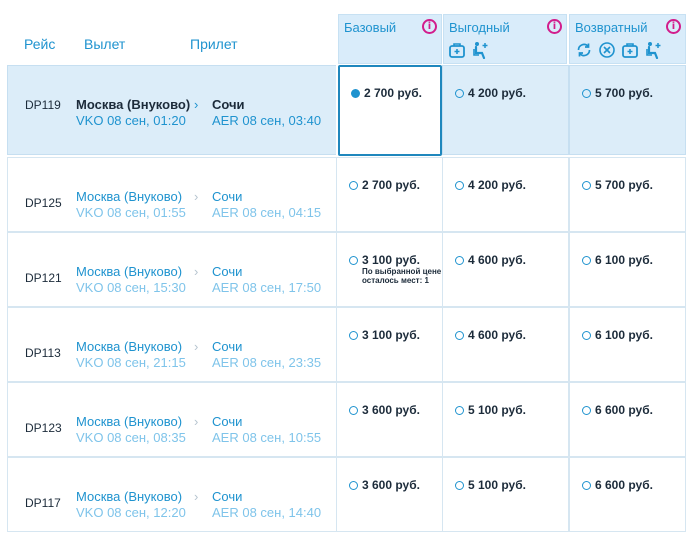  I want to click on flight-number: DP119, so click(43, 105).